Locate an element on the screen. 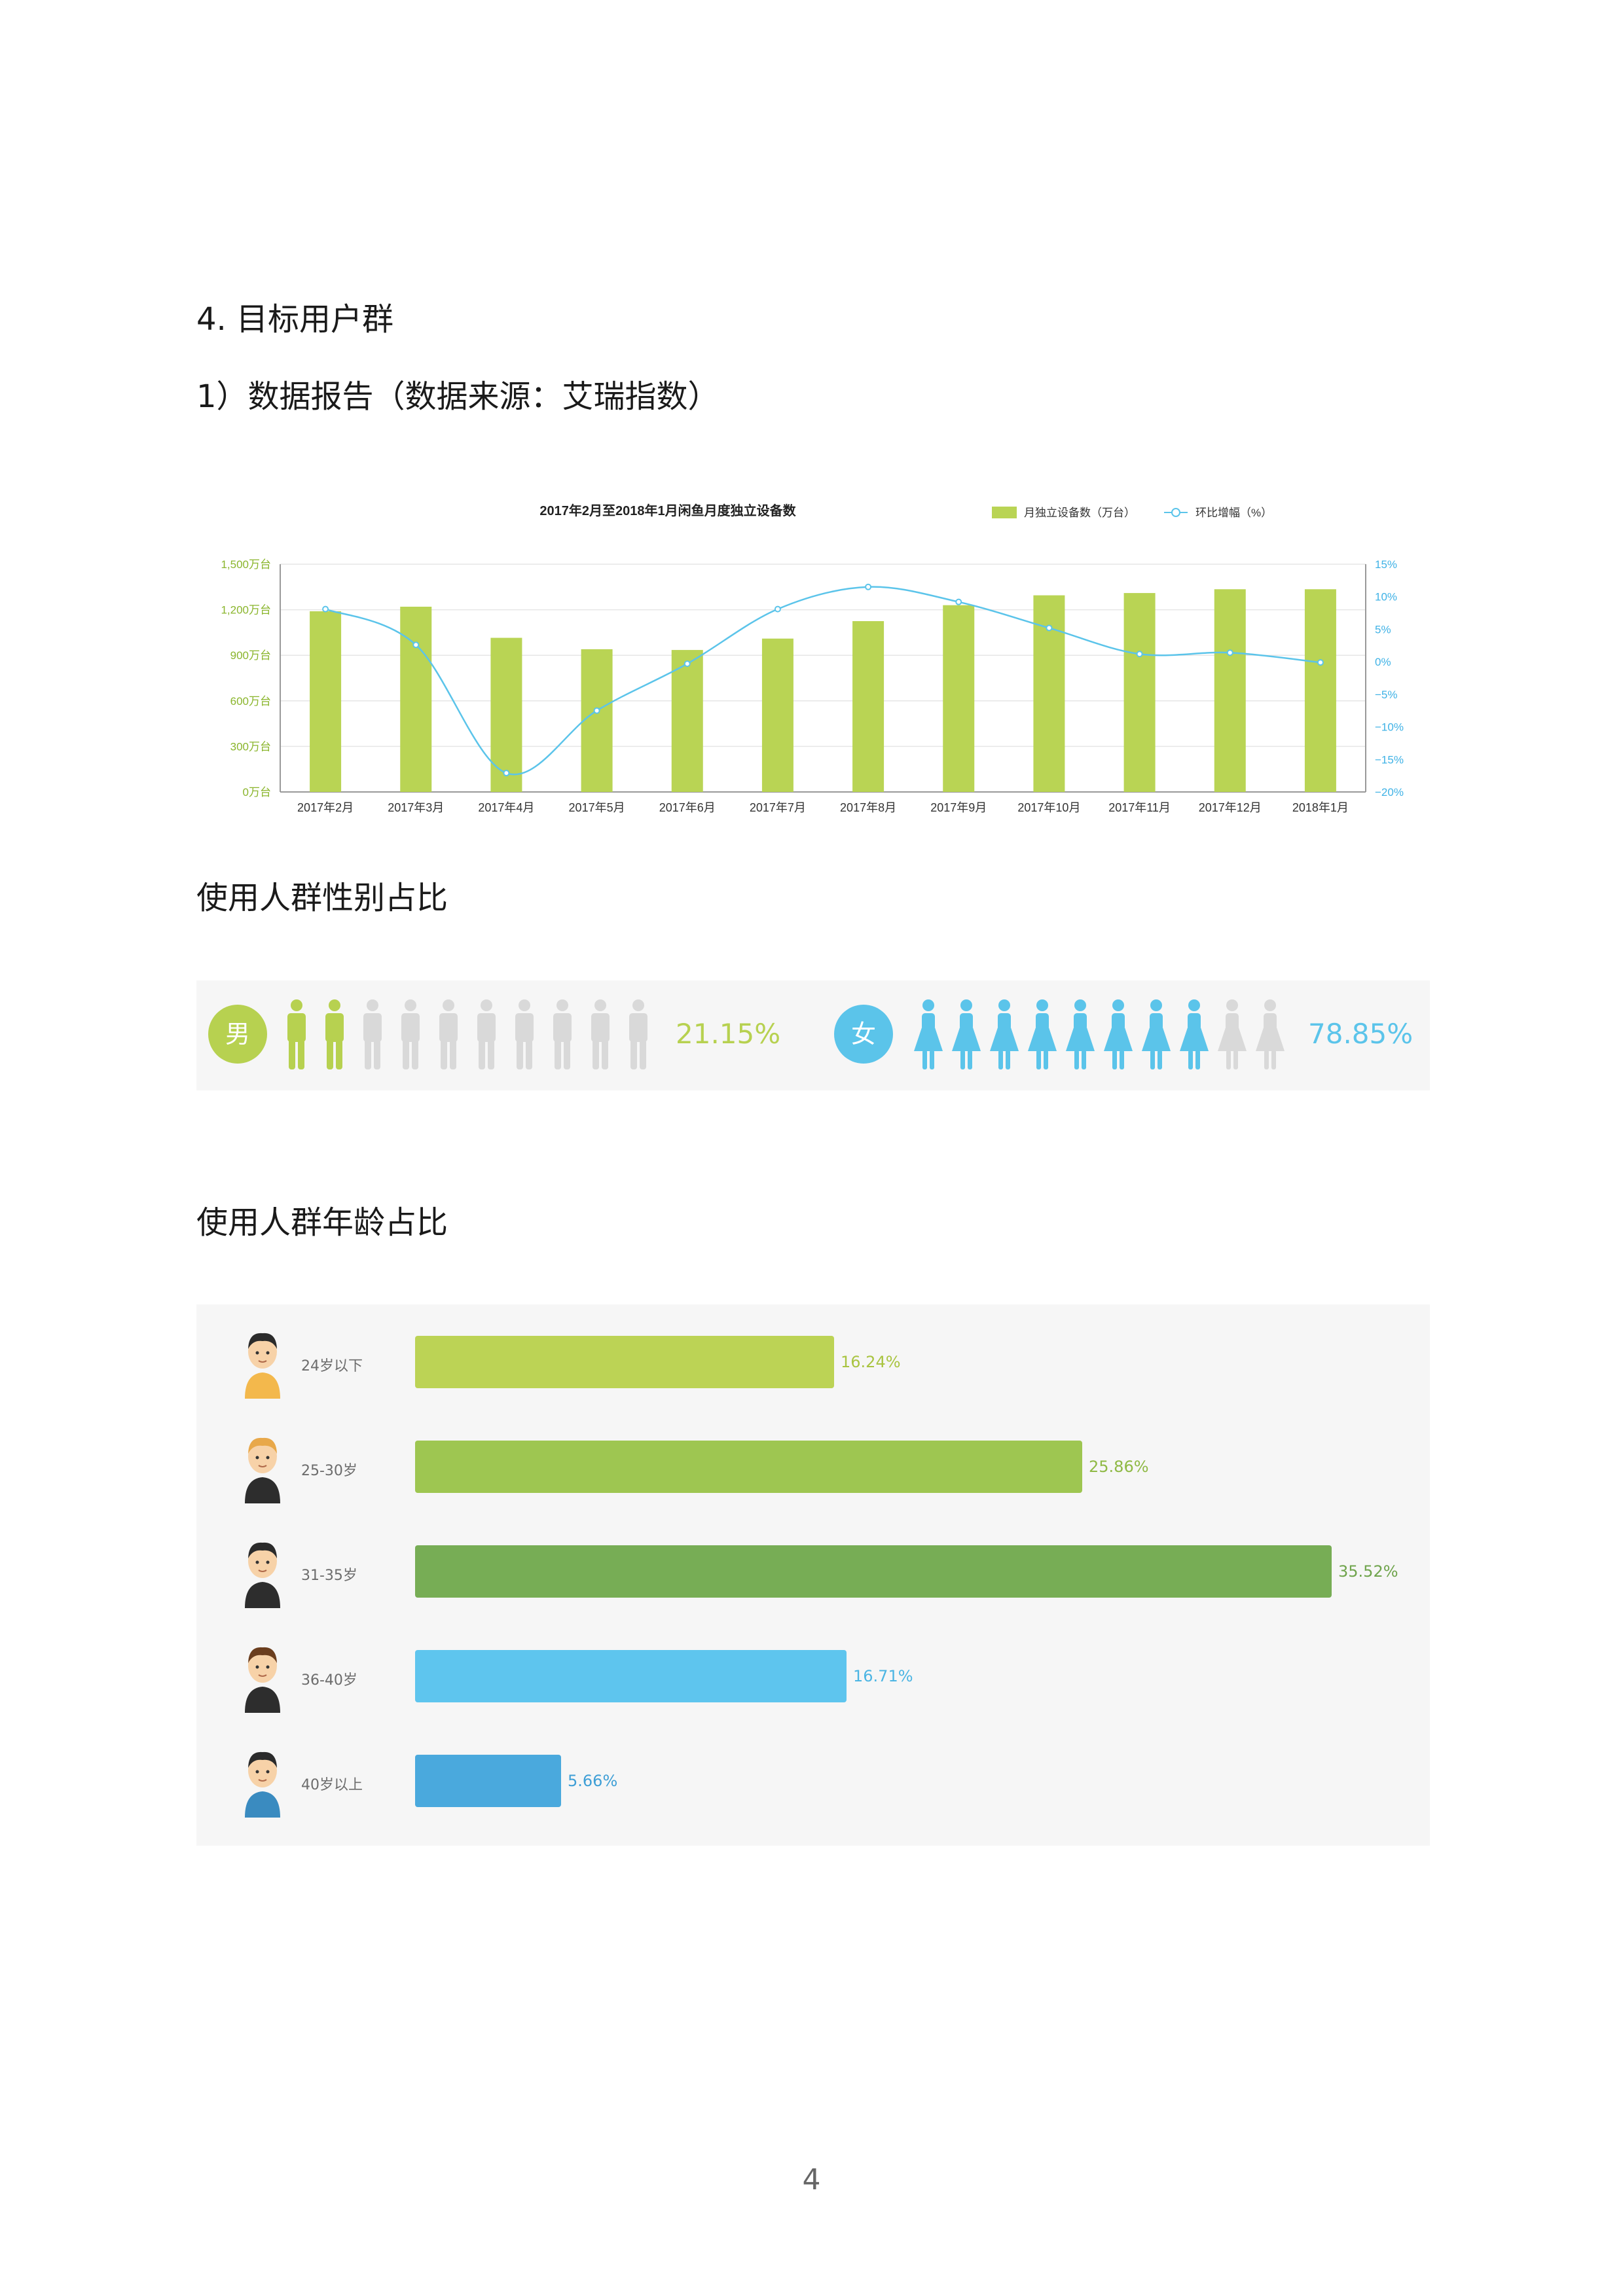 This screenshot has width=1623, height=2296. legend-line-marker is located at coordinates (1175, 512).